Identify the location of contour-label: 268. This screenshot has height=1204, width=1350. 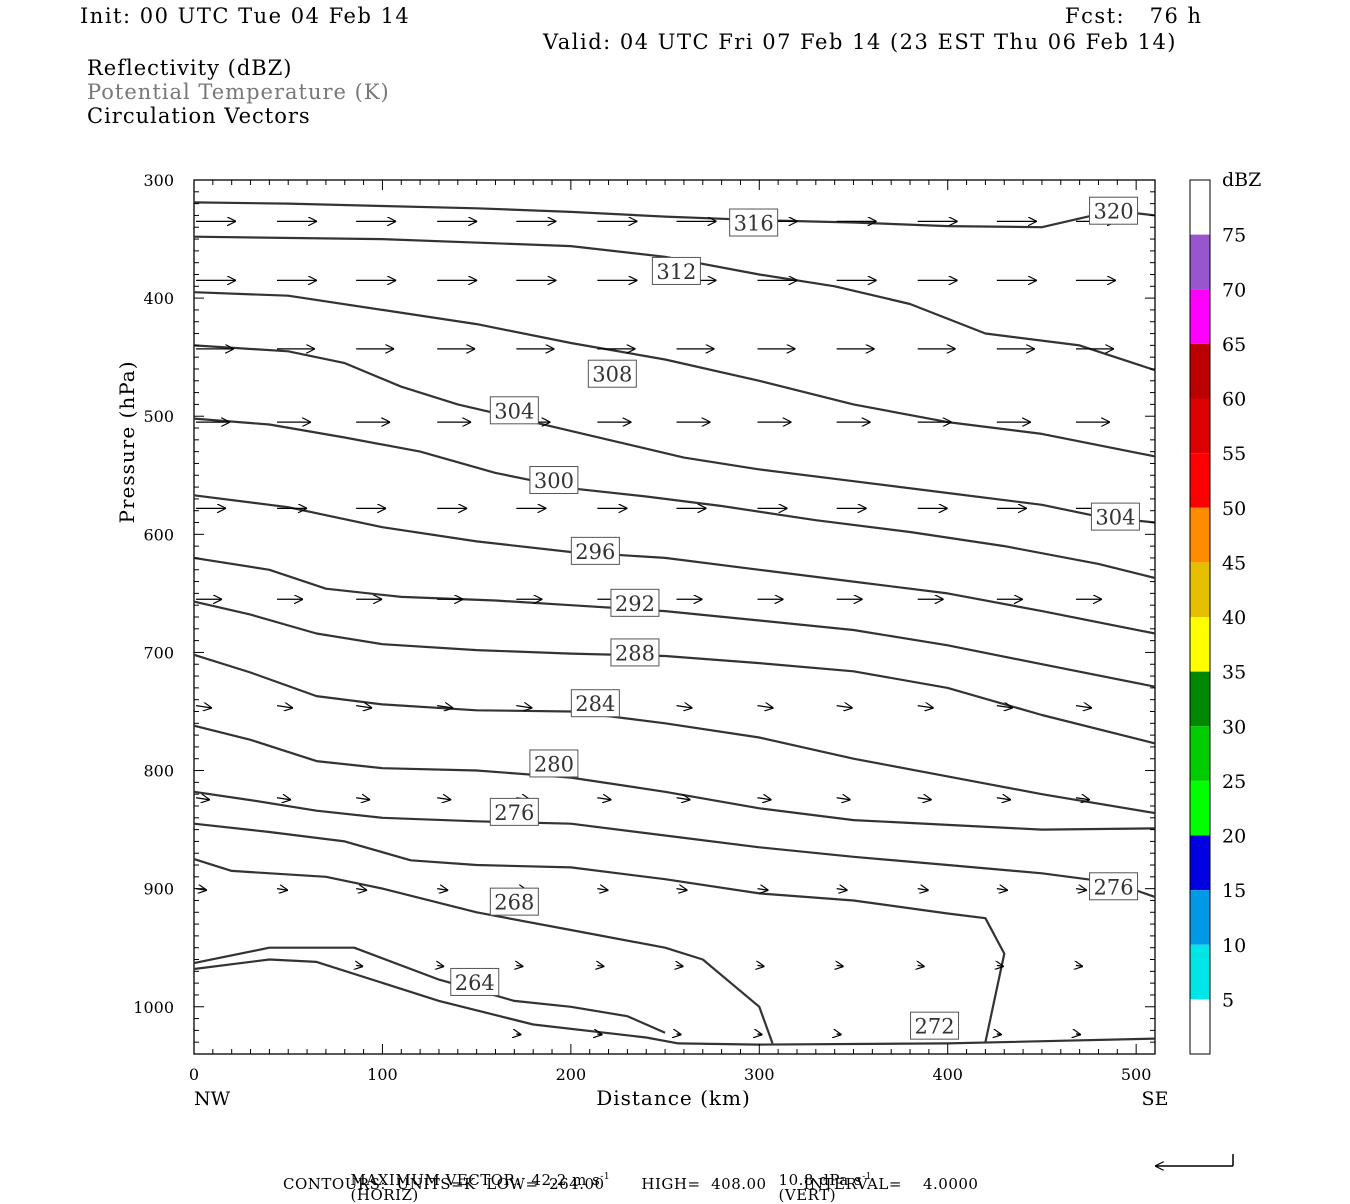
(514, 903).